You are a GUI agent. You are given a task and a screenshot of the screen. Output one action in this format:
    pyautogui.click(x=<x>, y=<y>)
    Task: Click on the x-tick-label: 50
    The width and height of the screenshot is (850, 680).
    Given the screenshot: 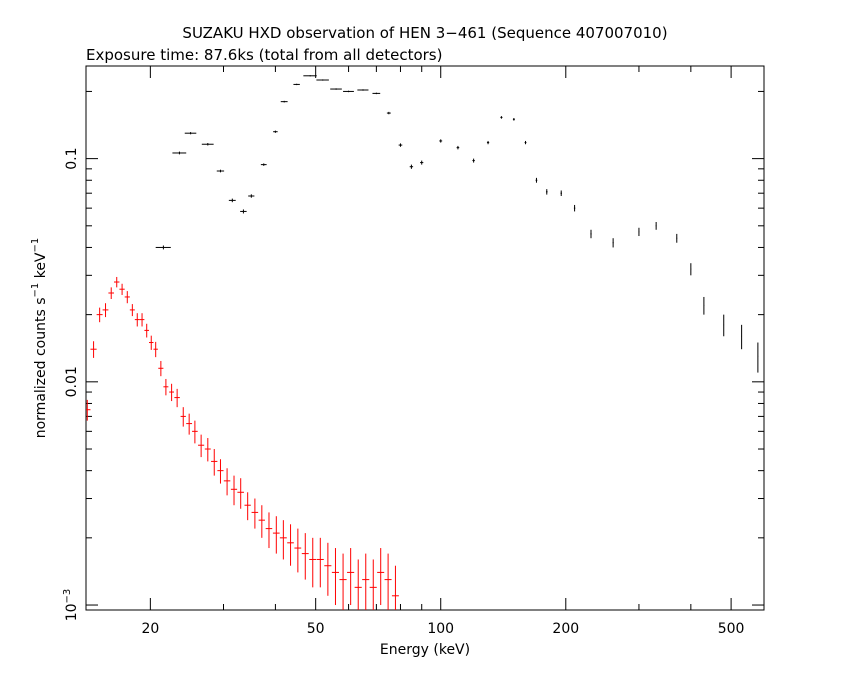 What is the action you would take?
    pyautogui.click(x=316, y=629)
    